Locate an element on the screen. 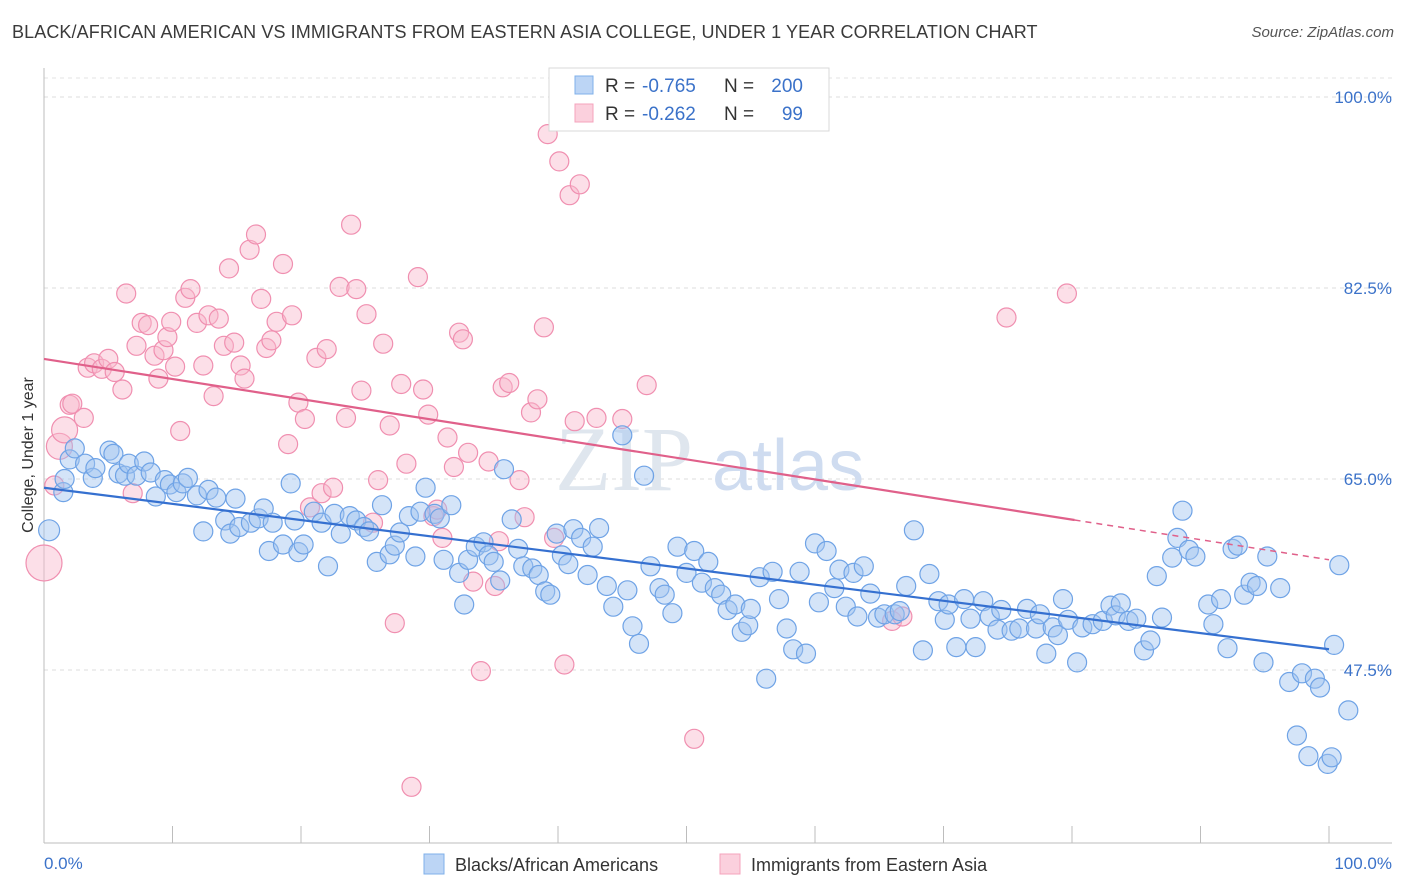 The height and width of the screenshot is (892, 1406). x-tick-label: 0.0% is located at coordinates (63, 863).